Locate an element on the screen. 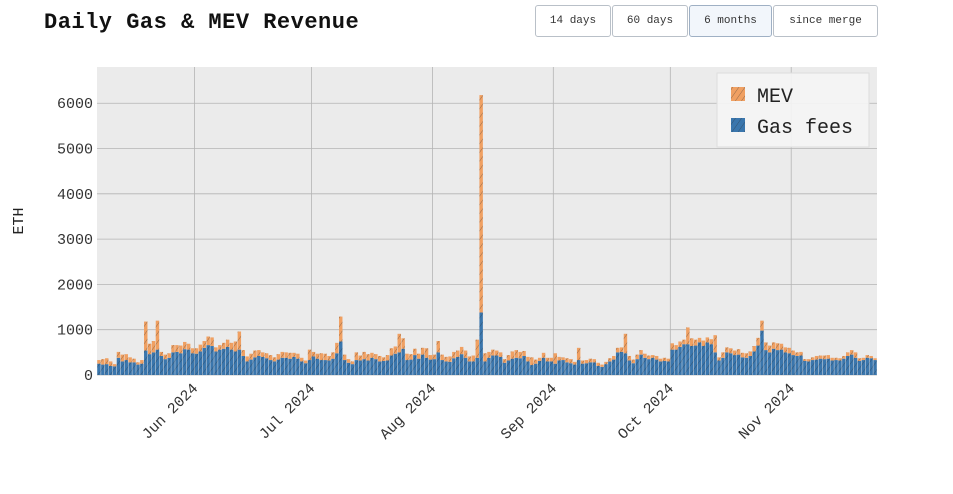 This screenshot has width=953, height=494. chart-title: Daily Gas & MEV Revenue is located at coordinates (202, 22).